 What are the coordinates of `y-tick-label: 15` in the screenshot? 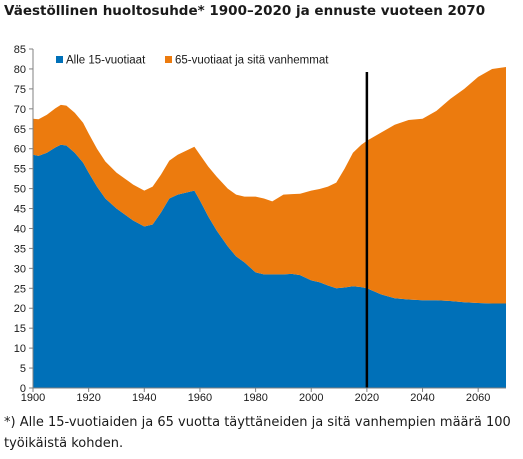 It's located at (20, 329).